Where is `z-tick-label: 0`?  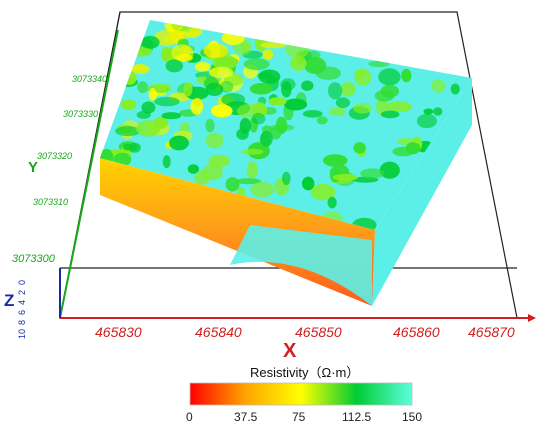 z-tick-label: 0 is located at coordinates (22, 282).